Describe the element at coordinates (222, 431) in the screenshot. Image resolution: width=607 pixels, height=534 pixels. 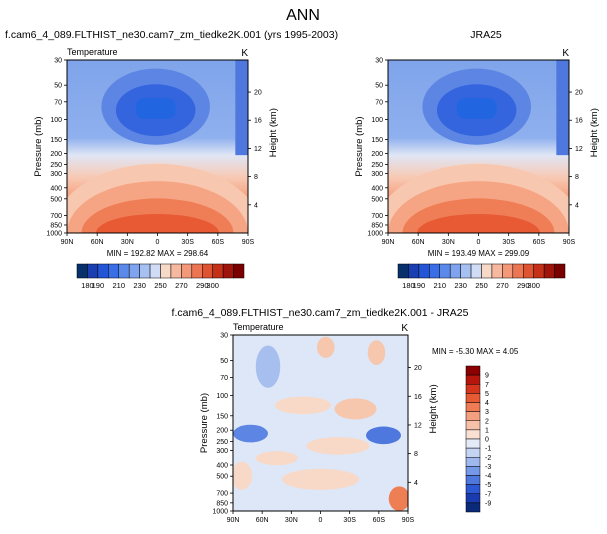
I see `p-tick-label: 200` at that location.